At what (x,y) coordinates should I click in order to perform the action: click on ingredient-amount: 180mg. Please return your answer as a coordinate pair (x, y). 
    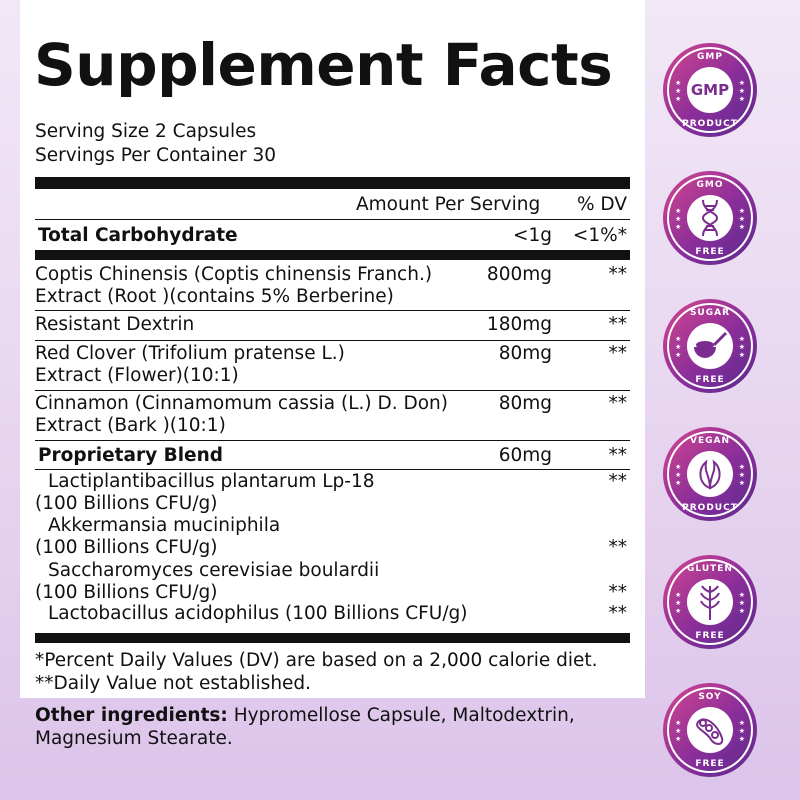
    Looking at the image, I should click on (519, 324).